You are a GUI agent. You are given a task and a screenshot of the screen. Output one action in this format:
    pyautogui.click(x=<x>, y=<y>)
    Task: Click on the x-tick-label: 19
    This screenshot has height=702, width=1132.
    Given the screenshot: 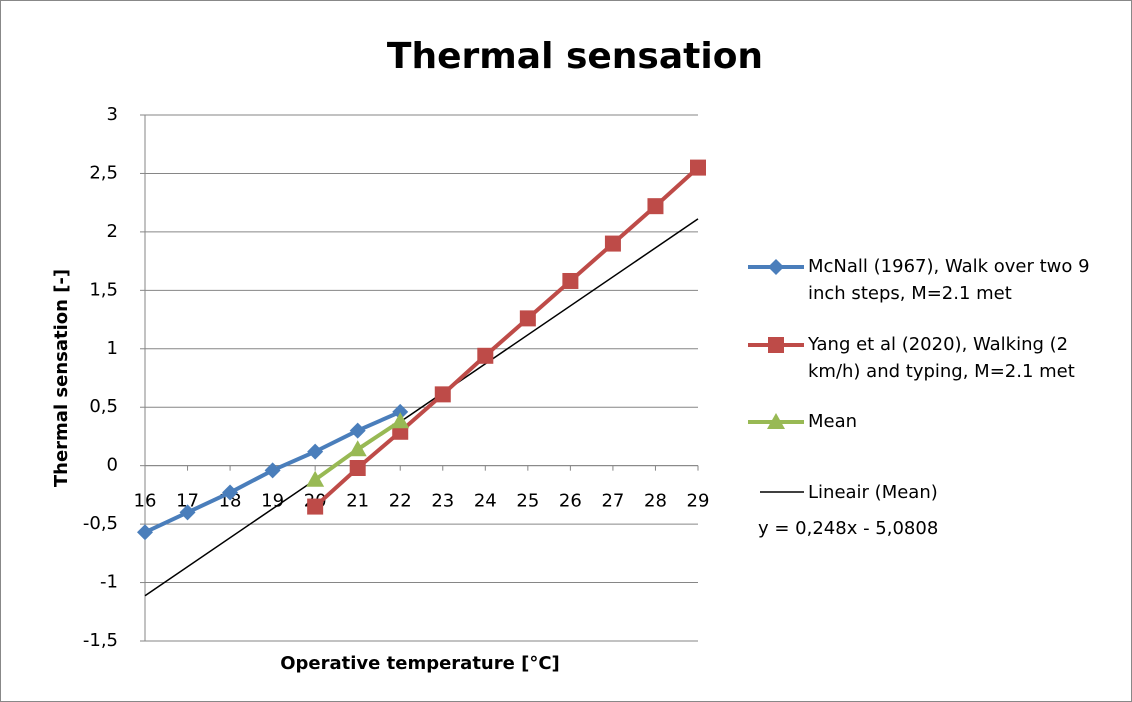 What is the action you would take?
    pyautogui.click(x=272, y=501)
    